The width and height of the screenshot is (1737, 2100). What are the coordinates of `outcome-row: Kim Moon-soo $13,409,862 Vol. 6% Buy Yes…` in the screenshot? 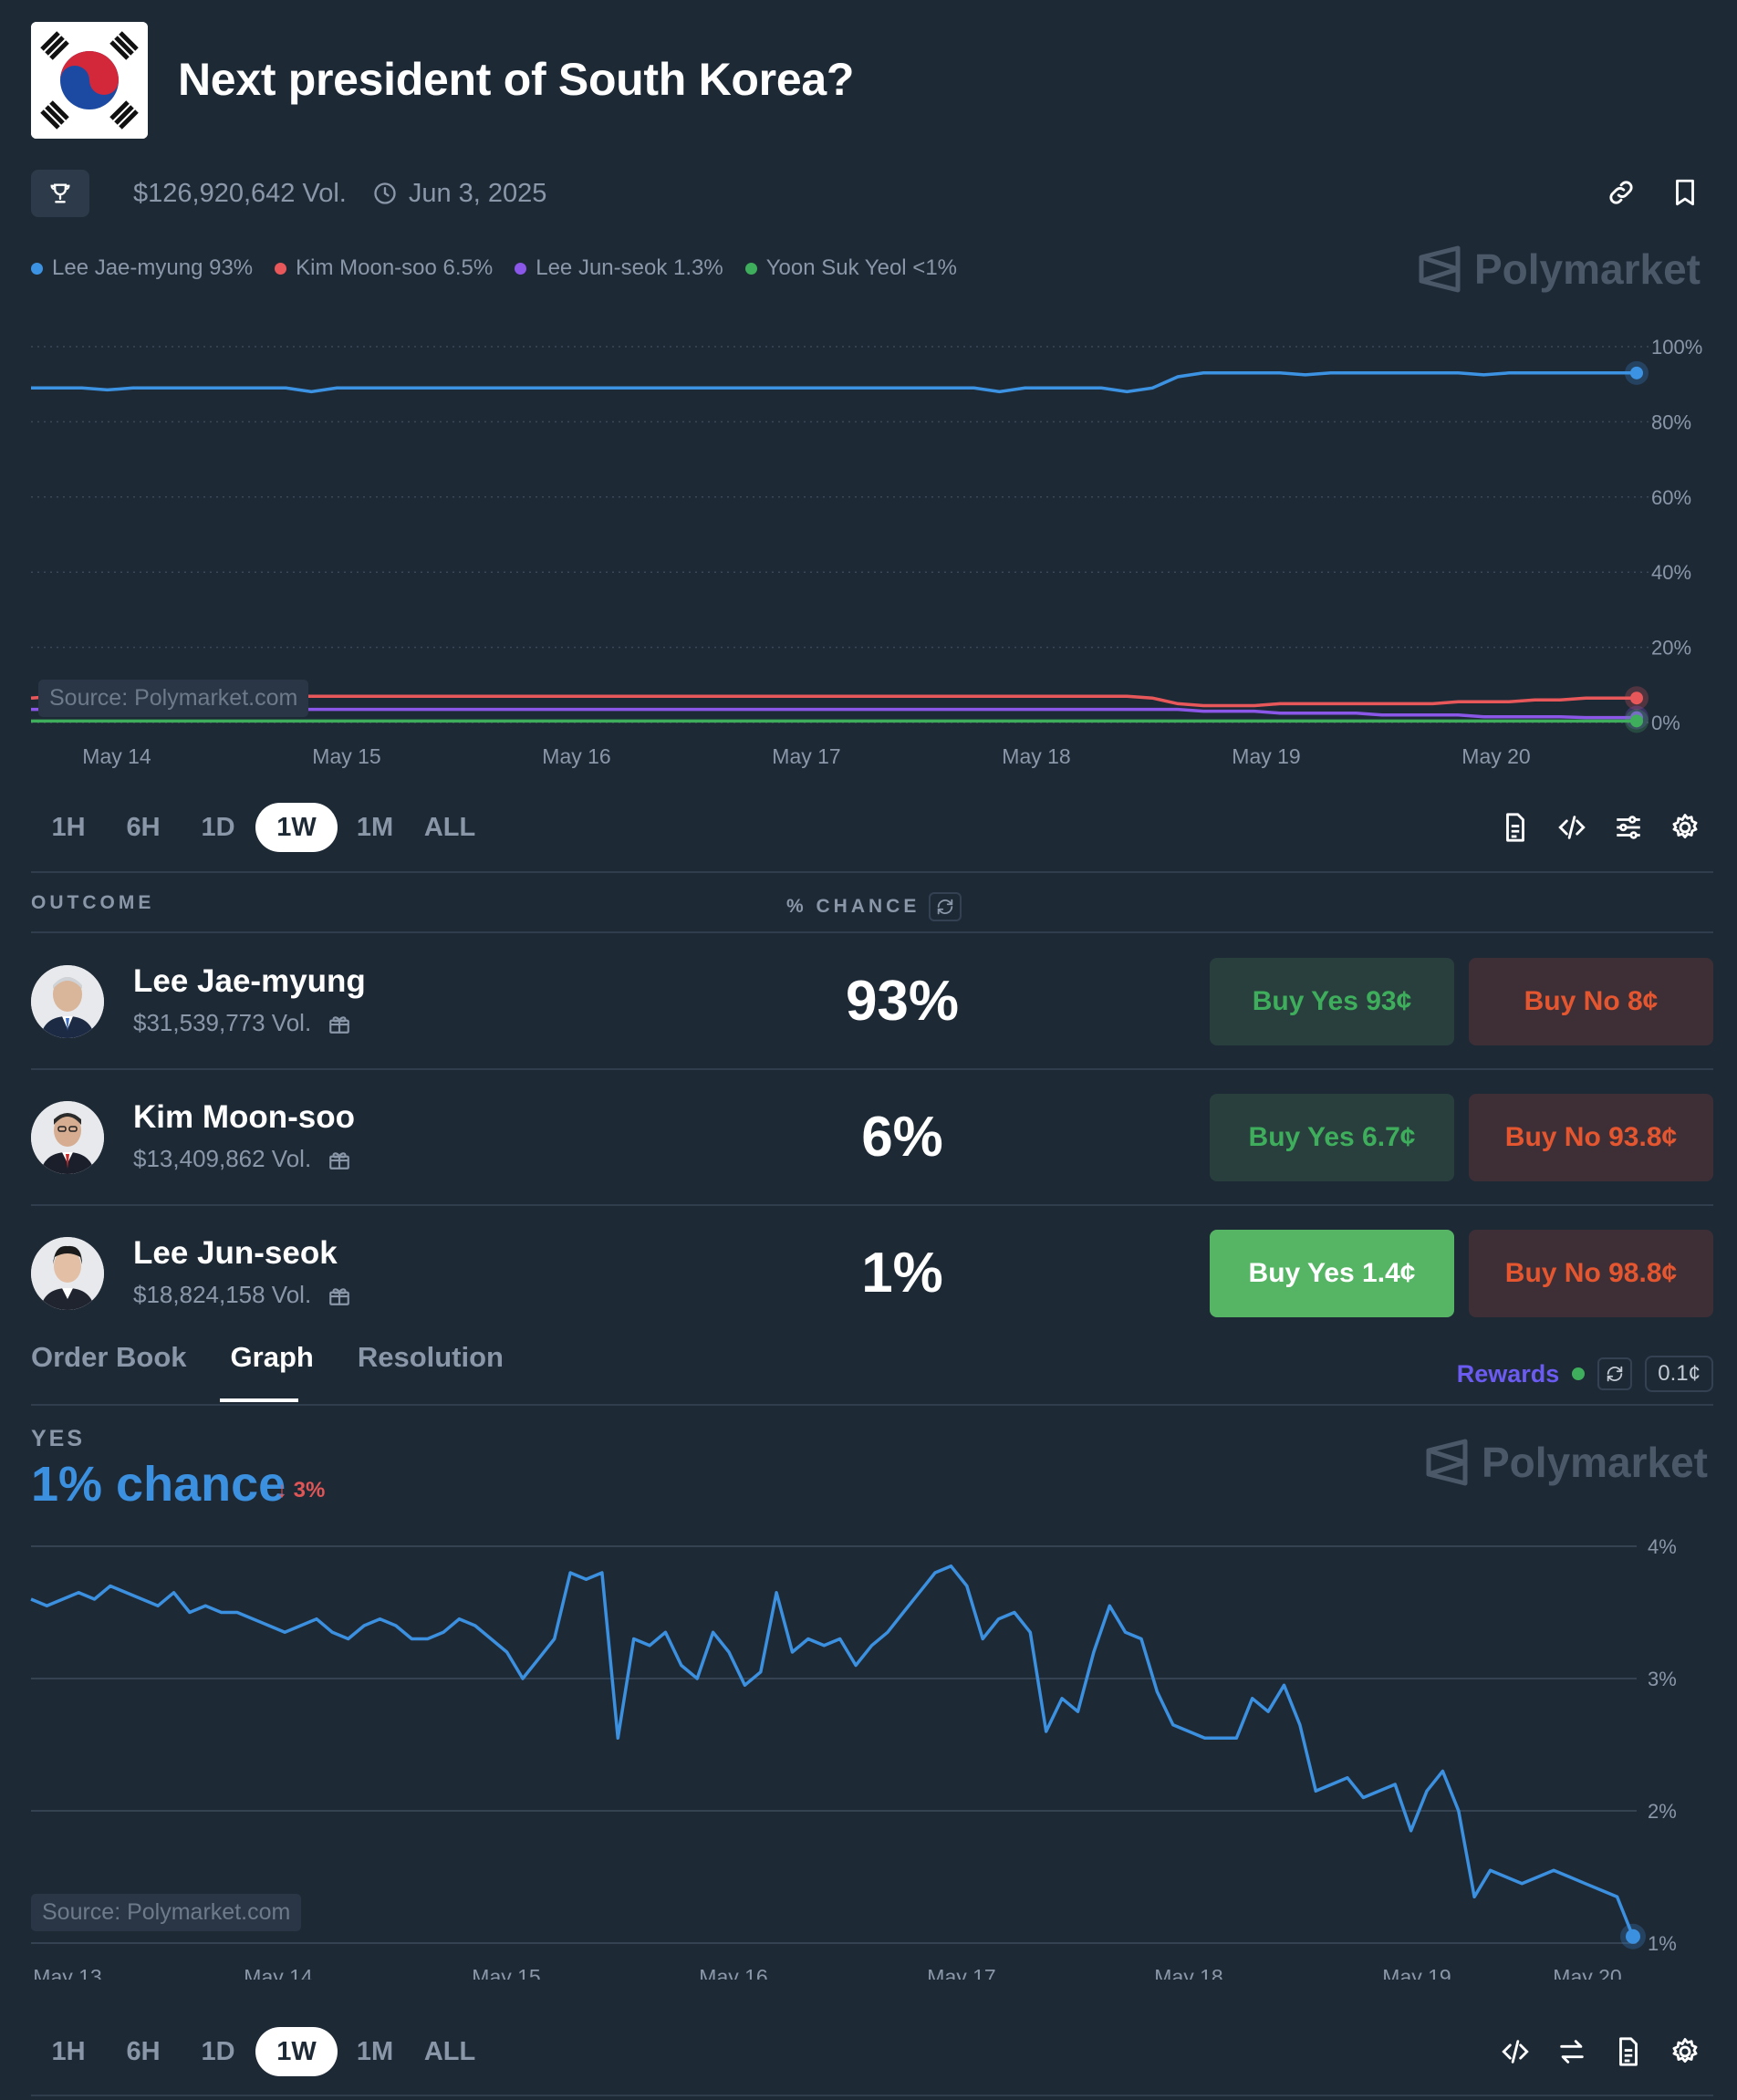 It's located at (872, 1138).